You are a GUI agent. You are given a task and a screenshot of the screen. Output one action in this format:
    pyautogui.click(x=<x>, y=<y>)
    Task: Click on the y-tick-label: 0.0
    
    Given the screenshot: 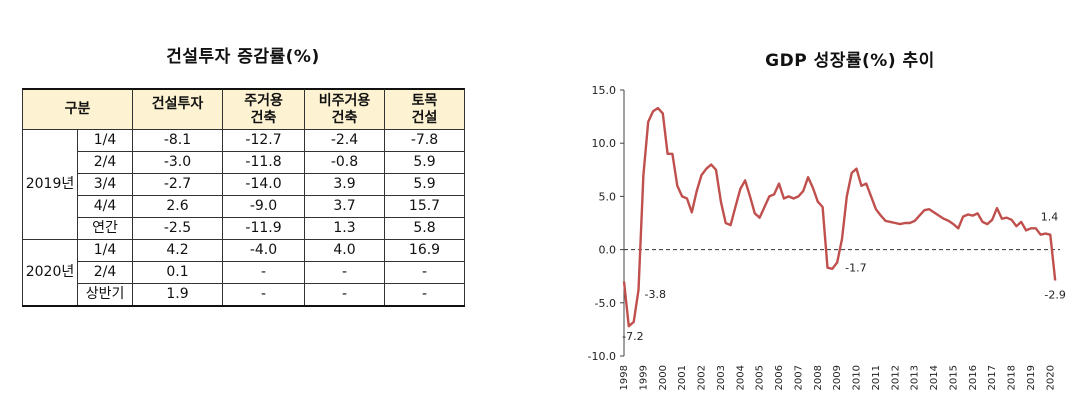 What is the action you would take?
    pyautogui.click(x=608, y=250)
    